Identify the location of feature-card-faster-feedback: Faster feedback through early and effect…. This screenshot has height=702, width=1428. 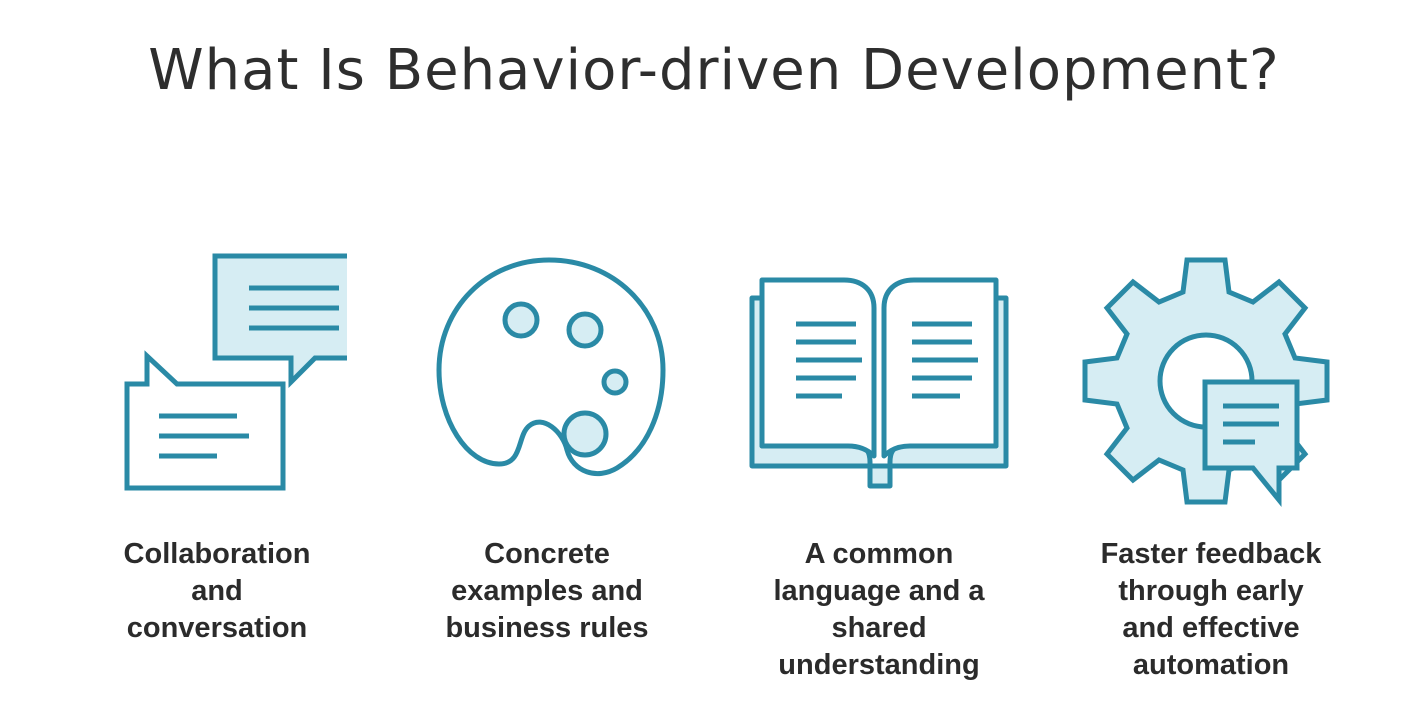
(1211, 470).